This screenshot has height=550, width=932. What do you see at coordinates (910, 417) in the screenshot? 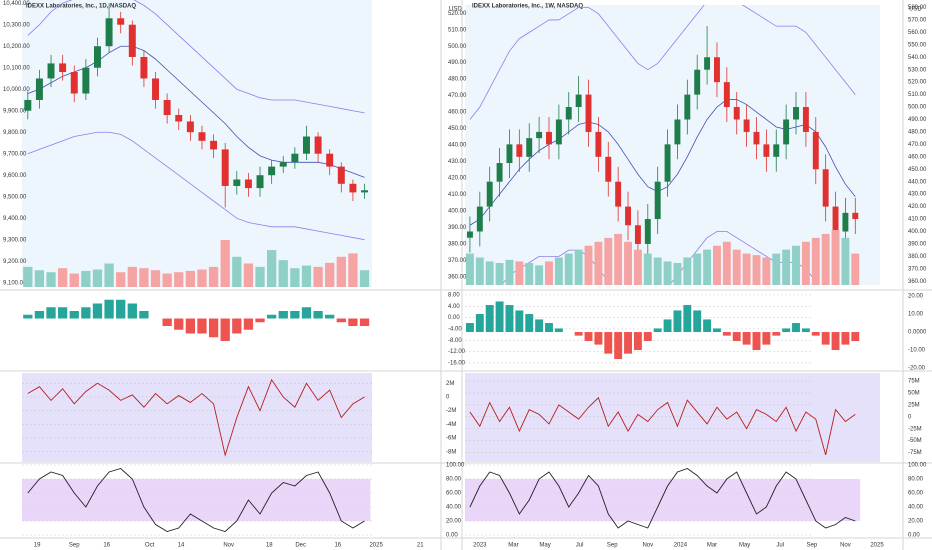
I see `y-tick-label: 0` at bounding box center [910, 417].